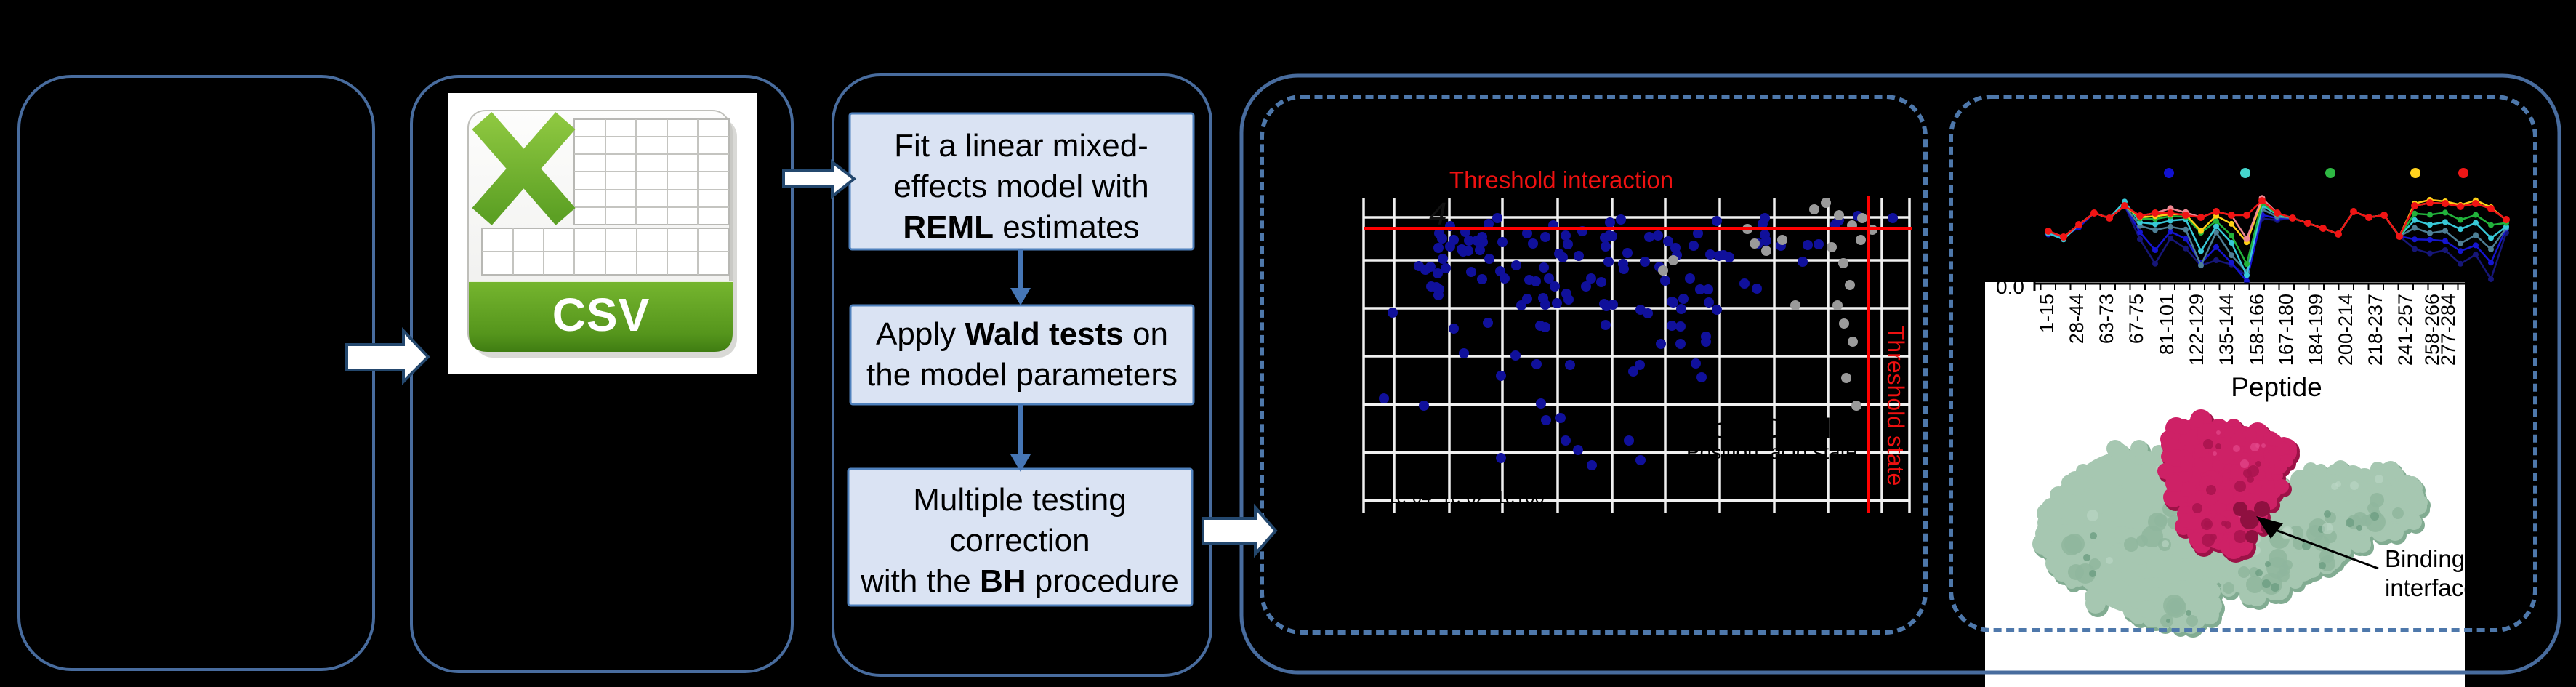  I want to click on svg-text: 0.0, so click(2010, 287).